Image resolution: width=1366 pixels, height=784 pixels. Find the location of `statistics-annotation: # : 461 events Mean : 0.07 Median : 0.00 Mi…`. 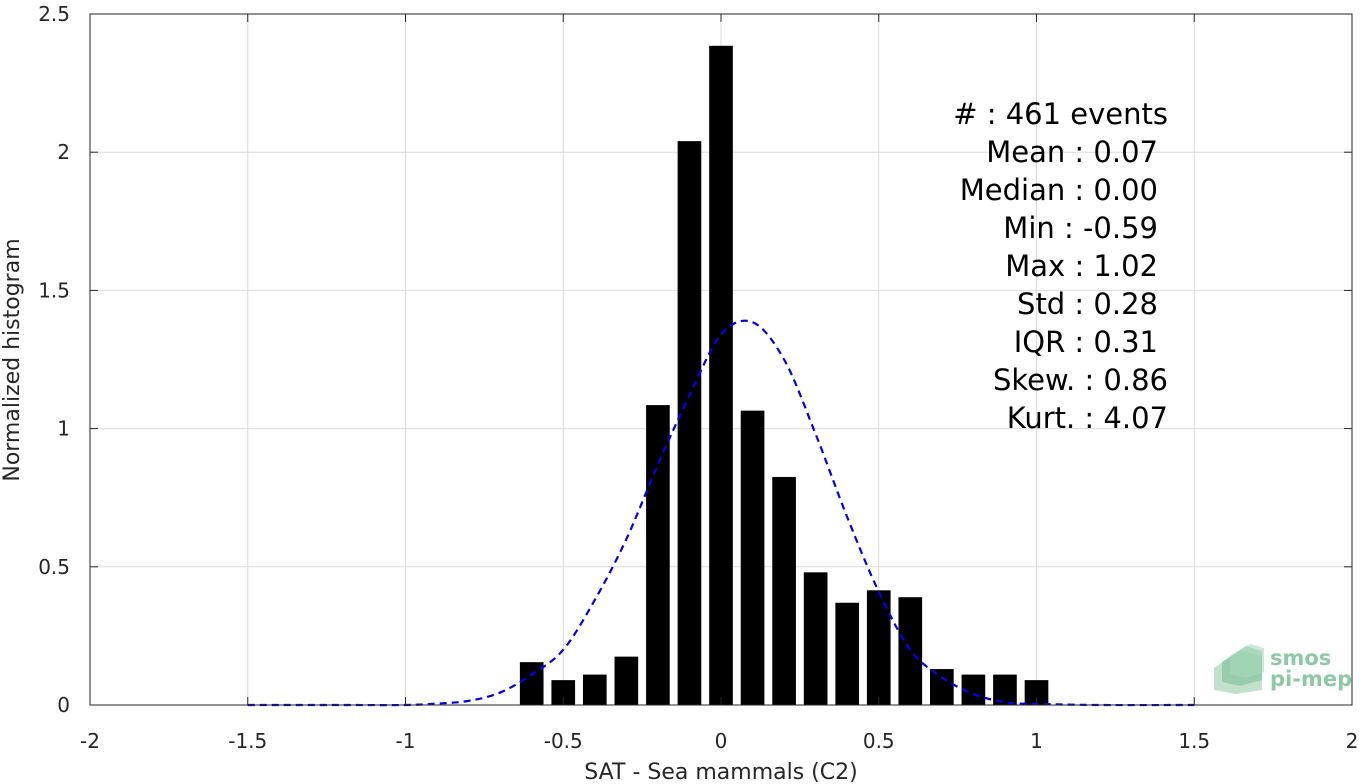

statistics-annotation: # : 461 events Mean : 0.07 Median : 0.00 Mi… is located at coordinates (1060, 266).